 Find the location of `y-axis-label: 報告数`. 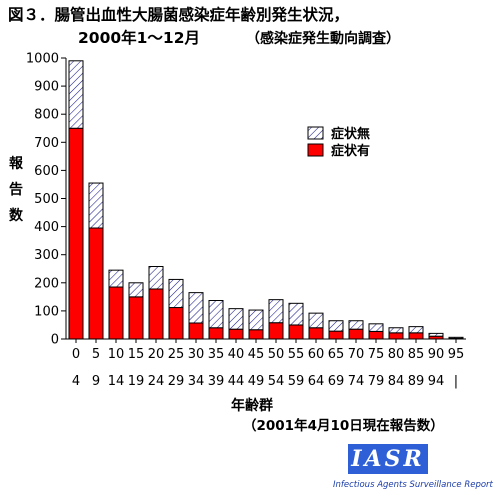

y-axis-label: 報告数 is located at coordinates (16, 189).